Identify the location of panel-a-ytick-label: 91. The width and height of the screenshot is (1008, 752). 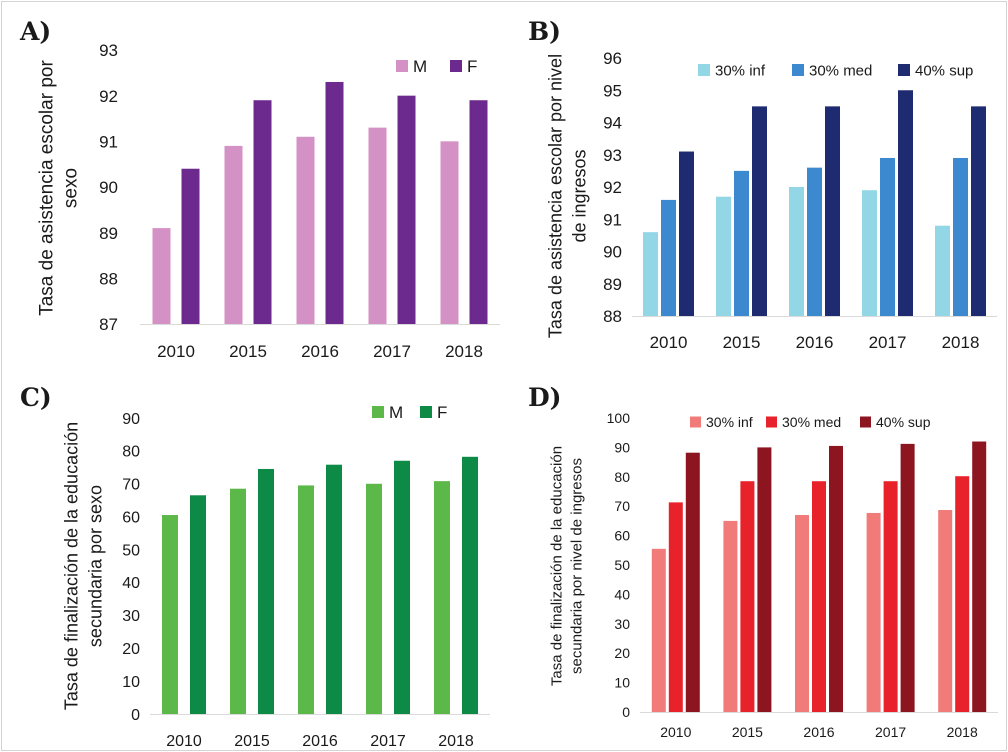
(108, 141).